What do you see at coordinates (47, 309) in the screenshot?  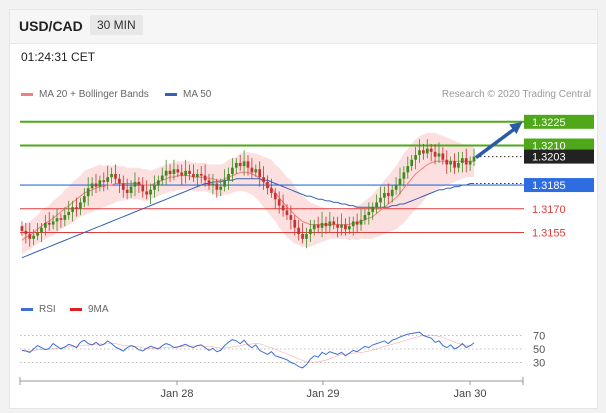 I see `rsi-legend-label: RSI` at bounding box center [47, 309].